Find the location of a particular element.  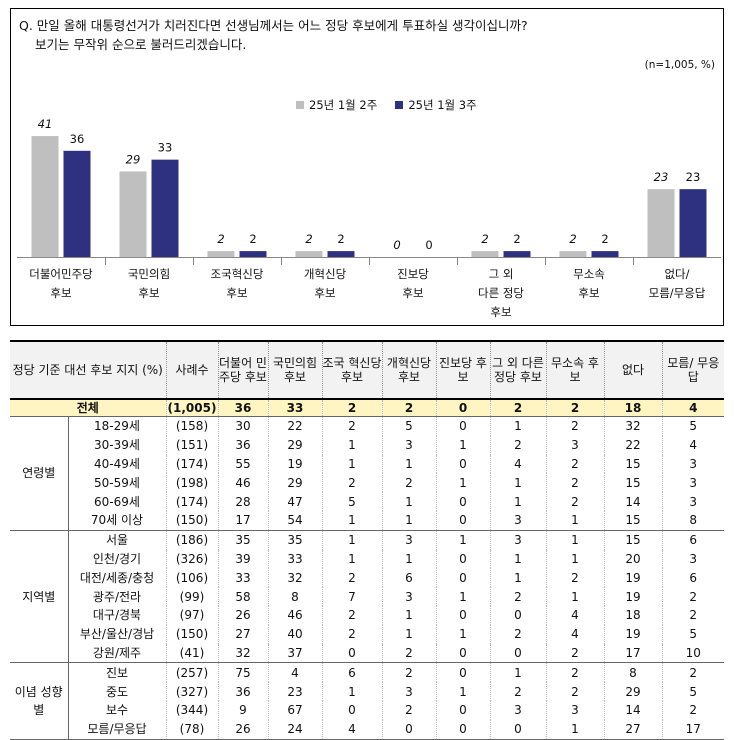

row-label: 서울 is located at coordinates (117, 540).